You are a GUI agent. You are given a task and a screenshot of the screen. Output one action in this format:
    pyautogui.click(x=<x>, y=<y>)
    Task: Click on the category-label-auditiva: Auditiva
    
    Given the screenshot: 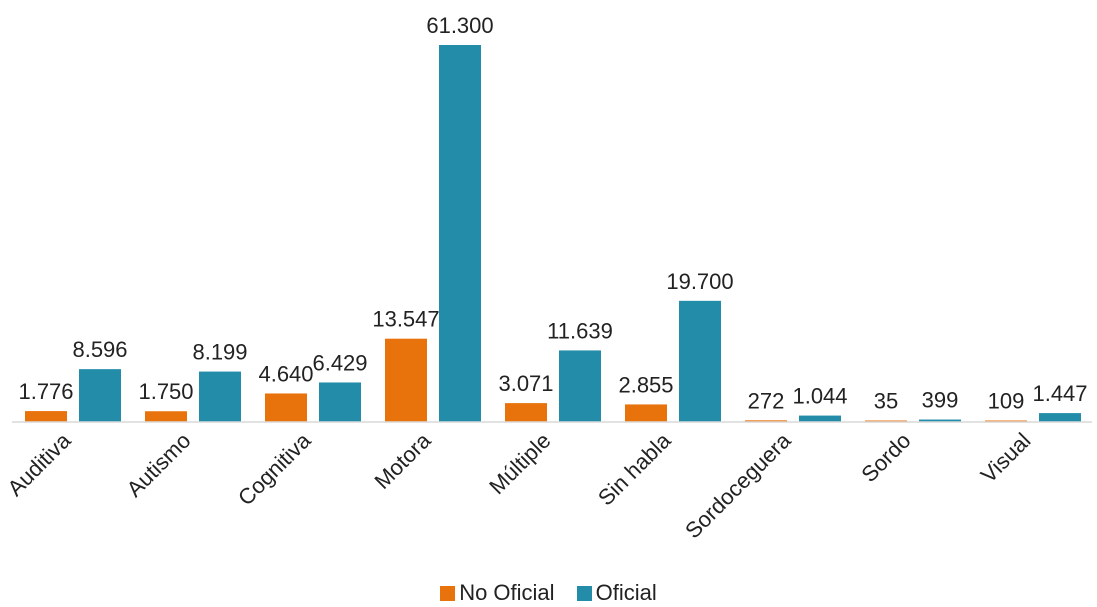 What is the action you would take?
    pyautogui.click(x=40, y=464)
    